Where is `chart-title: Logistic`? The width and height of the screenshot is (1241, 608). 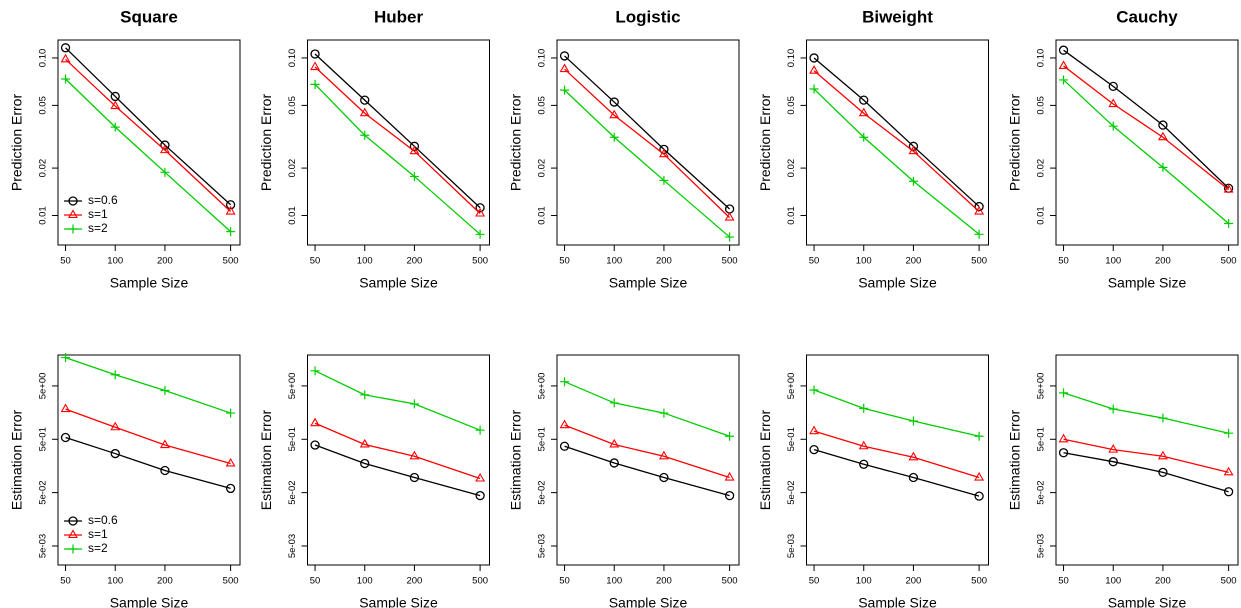
chart-title: Logistic is located at coordinates (647, 16).